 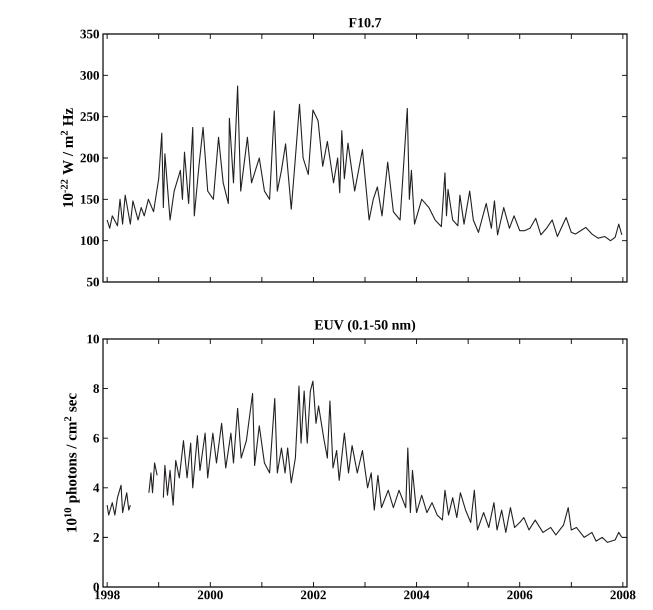 What do you see at coordinates (107, 595) in the screenshot?
I see `x-tick-label: 1998` at bounding box center [107, 595].